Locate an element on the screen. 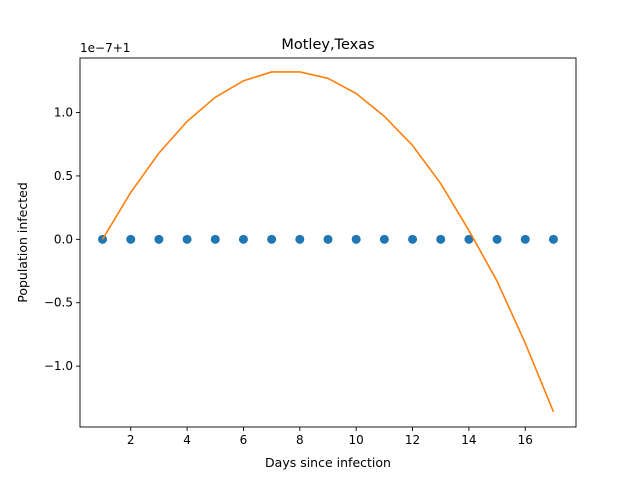 This screenshot has height=480, width=640. x-axis-ticks: 2 4 6 8 10 12 14 16 is located at coordinates (330, 437).